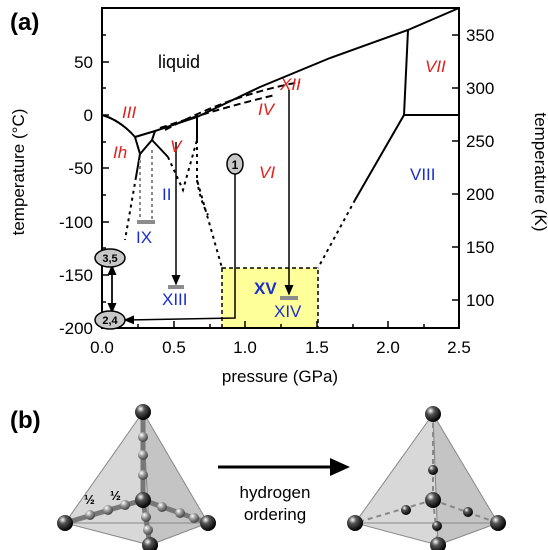 This screenshot has width=548, height=550. I want to click on phase-viii: VIII, so click(423, 174).